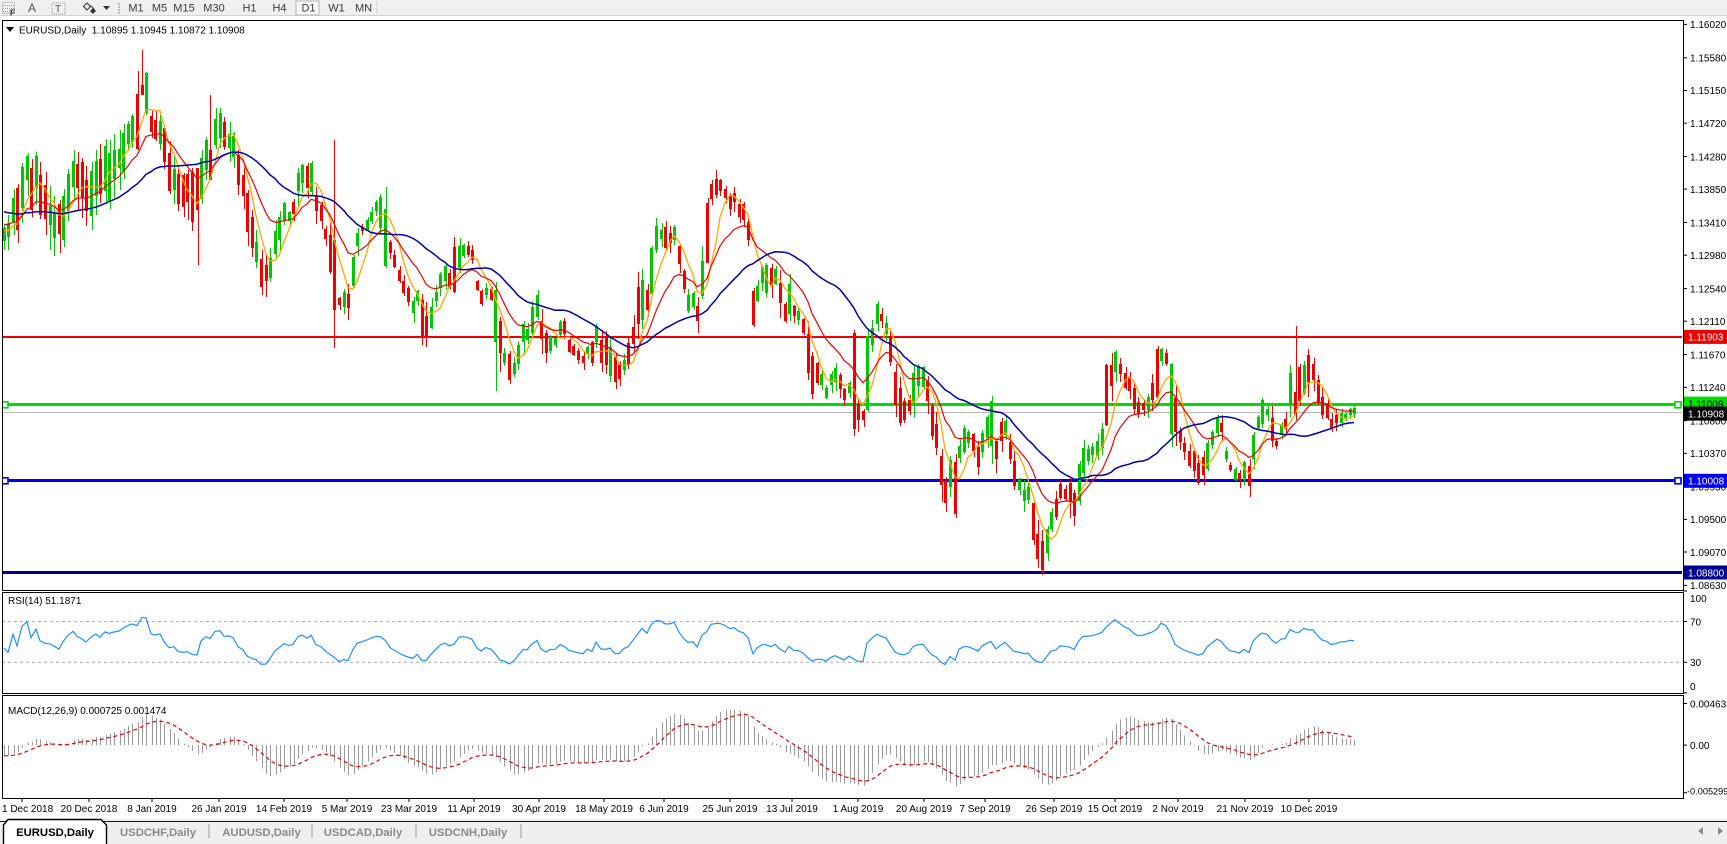  I want to click on svg-text: 1.11903, so click(1706, 338).